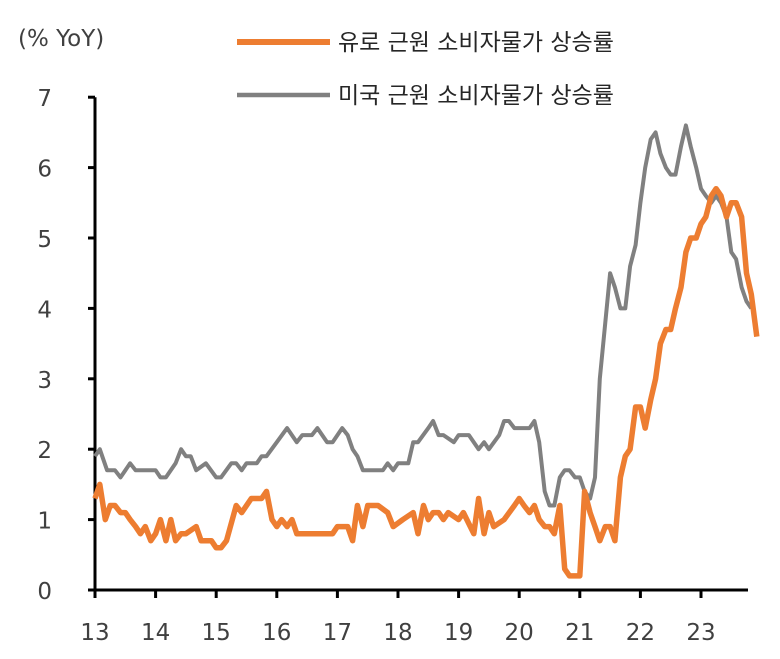 This screenshot has width=780, height=659. I want to click on x-tick-label: 23, so click(700, 633).